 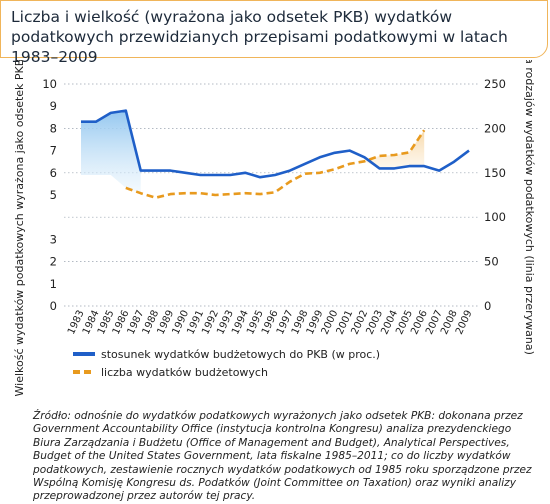 What do you see at coordinates (53, 173) in the screenshot?
I see `left-tick-label: 6` at bounding box center [53, 173].